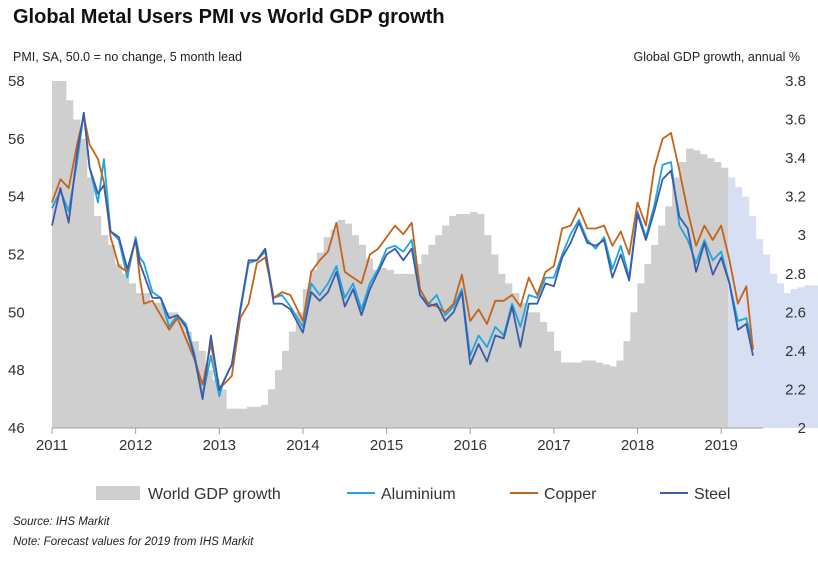 The width and height of the screenshot is (818, 568). Describe the element at coordinates (795, 197) in the screenshot. I see `right-tick-label: 3.2` at that location.